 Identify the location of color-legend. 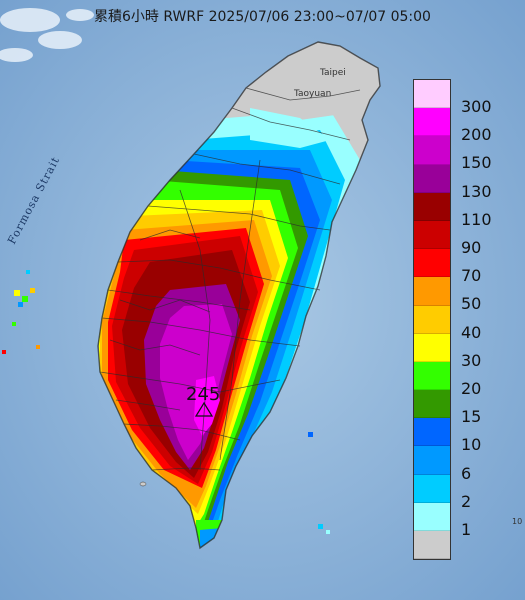
(432, 320).